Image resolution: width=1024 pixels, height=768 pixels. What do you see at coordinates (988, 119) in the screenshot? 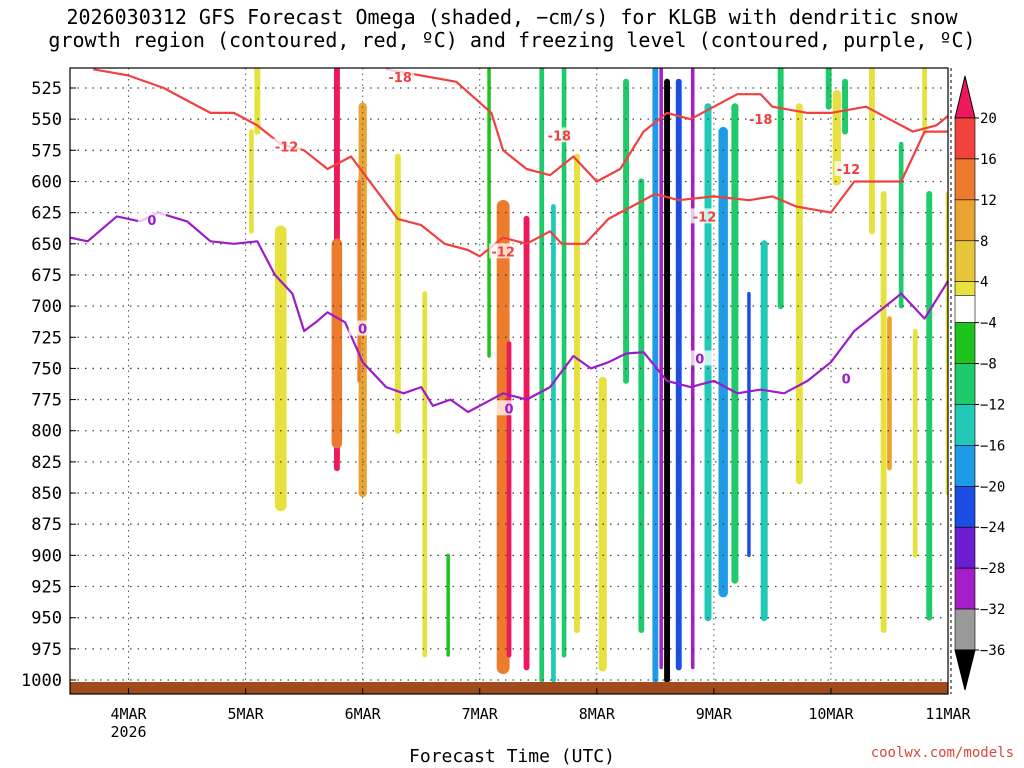
I see `colorbar-label: 20` at bounding box center [988, 119].